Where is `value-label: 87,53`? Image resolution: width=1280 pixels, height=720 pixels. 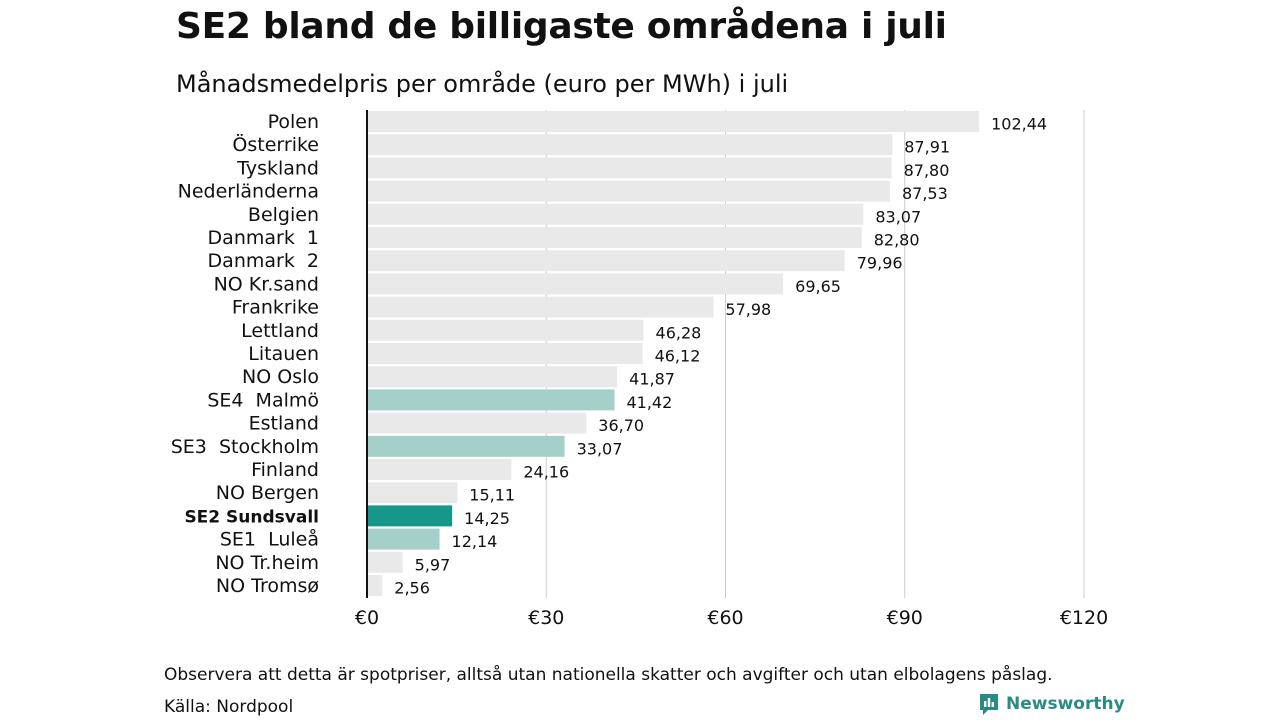 value-label: 87,53 is located at coordinates (925, 193).